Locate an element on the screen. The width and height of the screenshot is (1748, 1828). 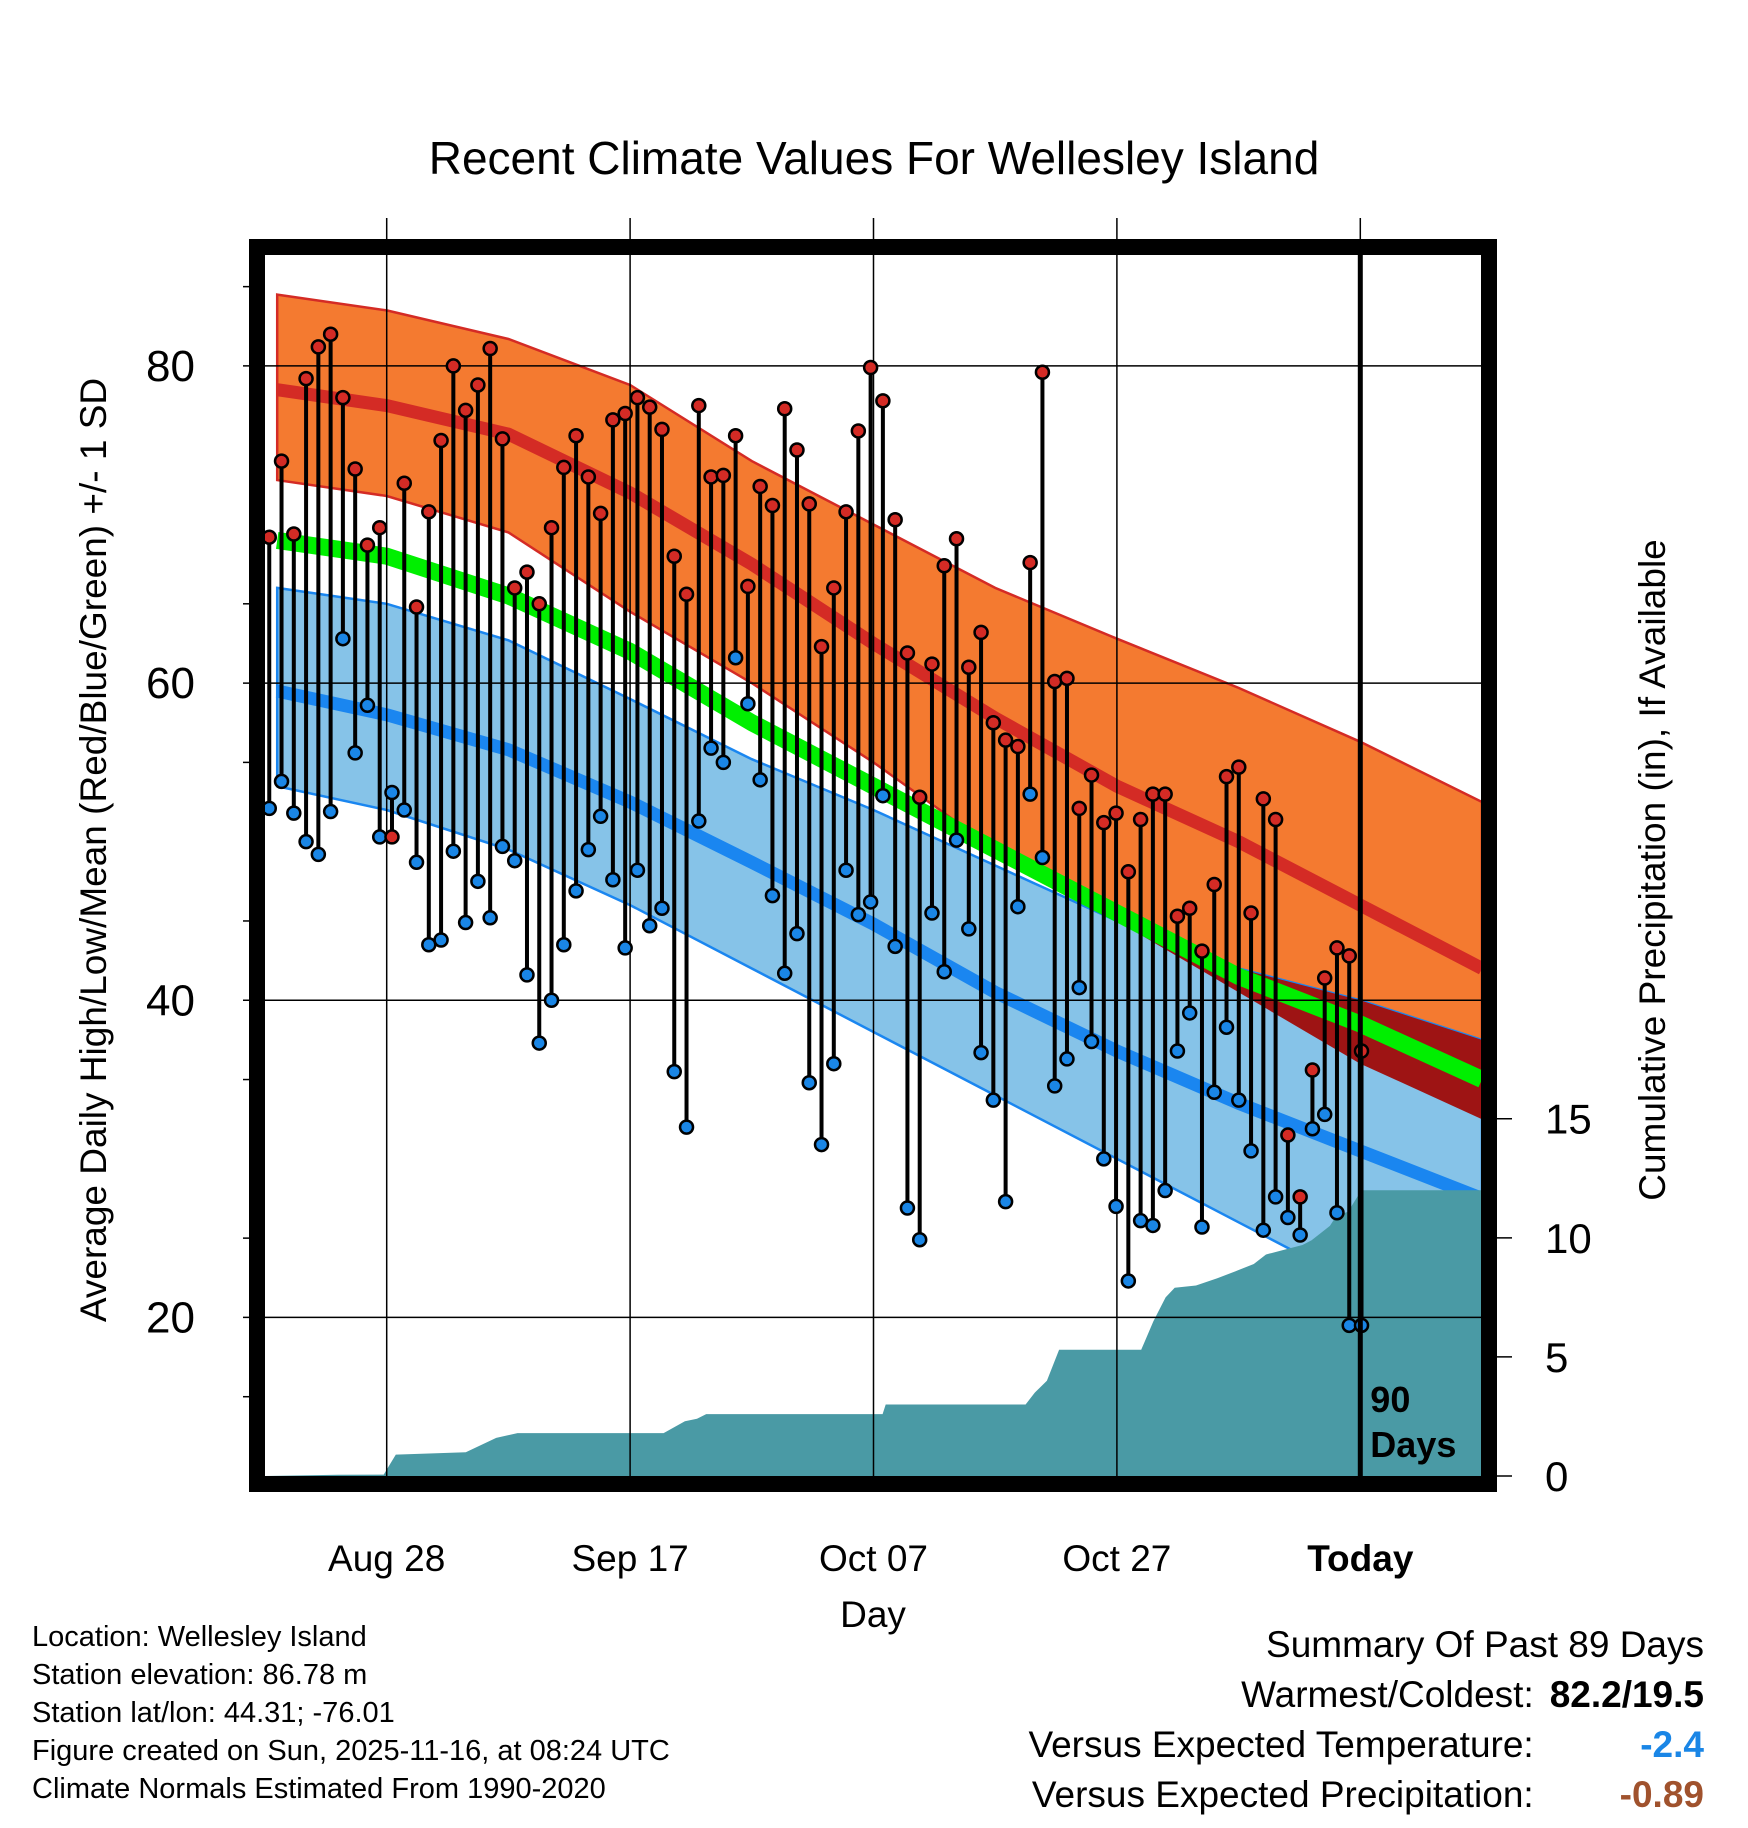
precip-area is located at coordinates (873, 1333).